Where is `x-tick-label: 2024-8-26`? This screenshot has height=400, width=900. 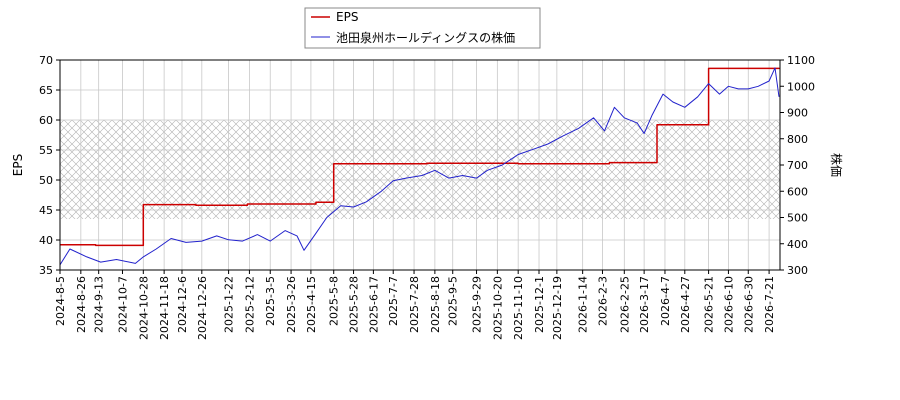
x-tick-label: 2024-8-26 is located at coordinates (81, 304).